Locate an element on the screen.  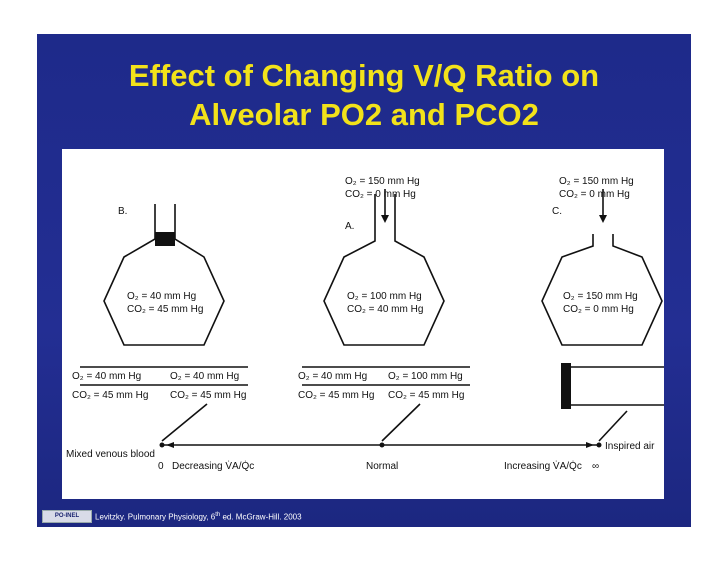
panel-a-letter: A. is located at coordinates (349, 226).